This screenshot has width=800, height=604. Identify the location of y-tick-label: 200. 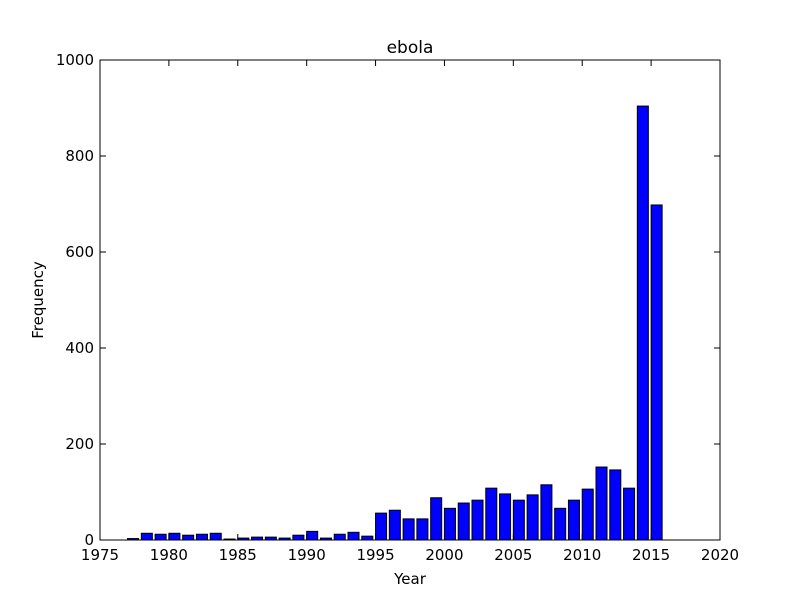
(79, 444).